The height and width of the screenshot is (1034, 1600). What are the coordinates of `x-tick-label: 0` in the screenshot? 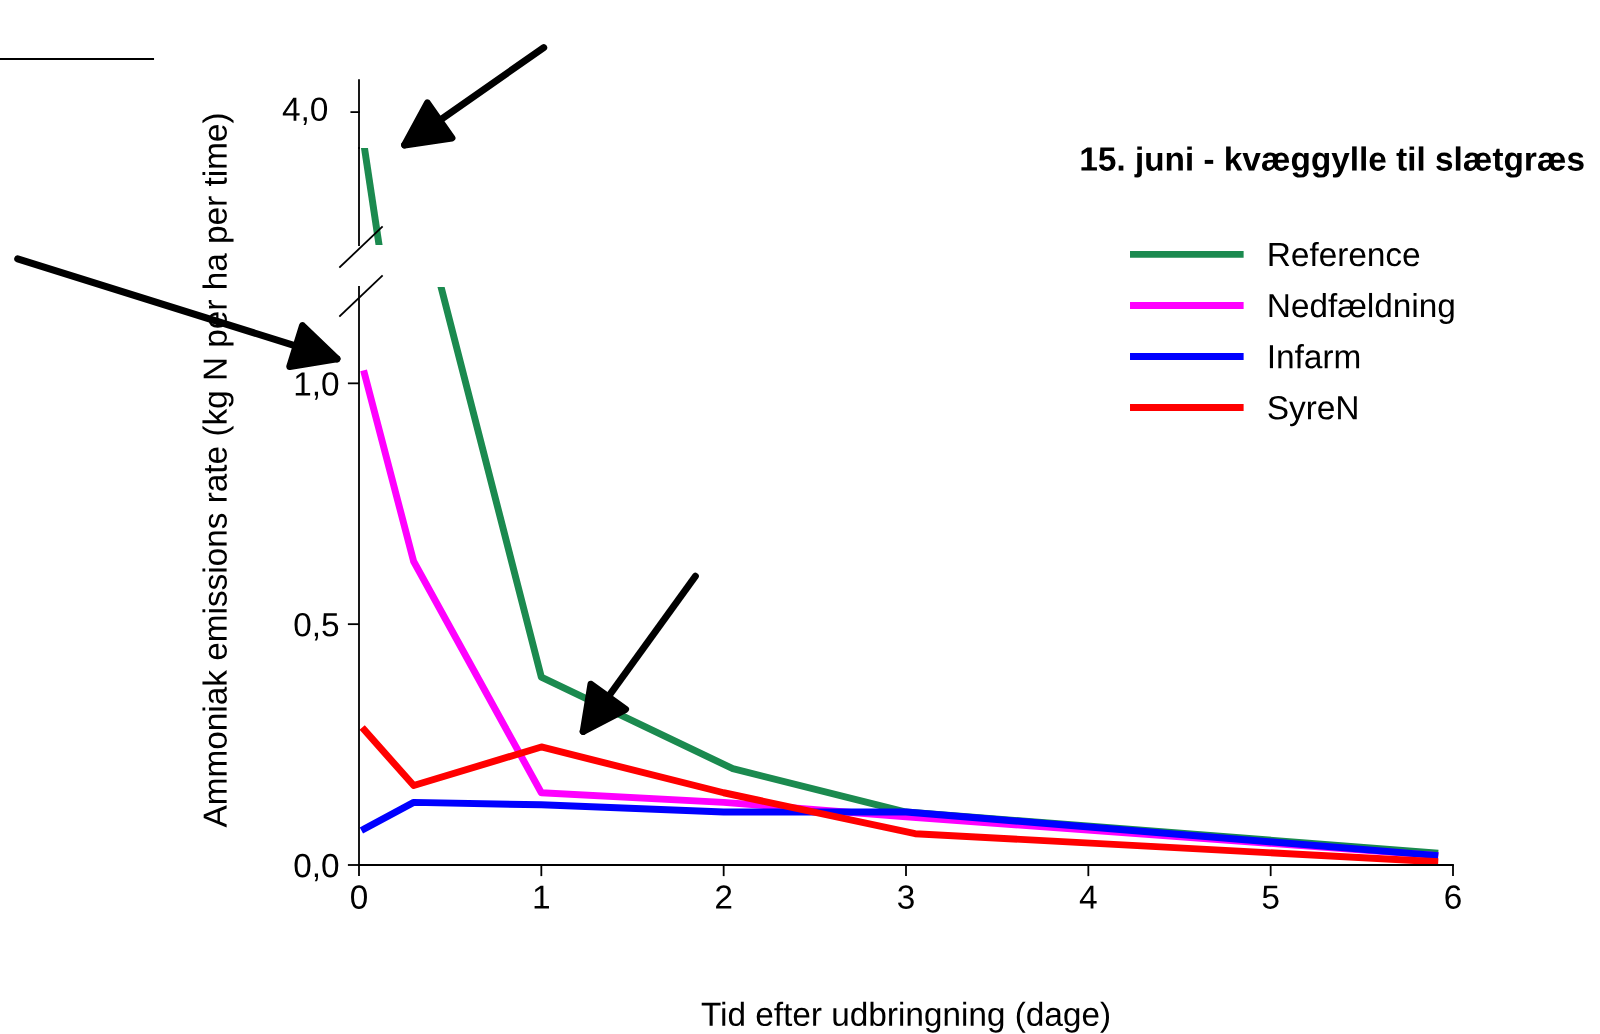 It's located at (359, 897).